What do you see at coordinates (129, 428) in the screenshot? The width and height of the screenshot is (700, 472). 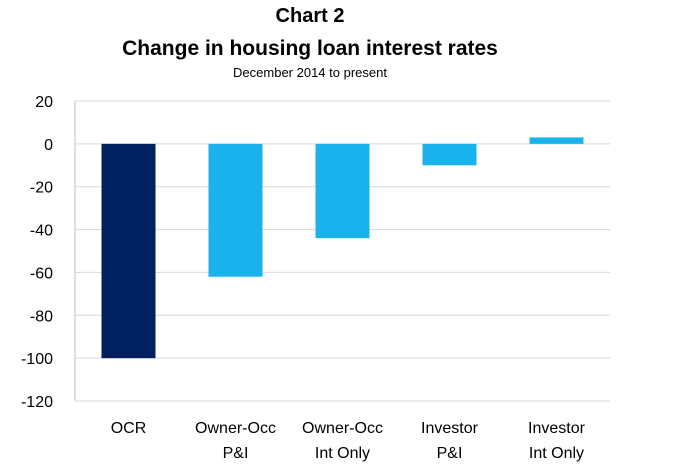 I see `x-tick-label: OCR` at bounding box center [129, 428].